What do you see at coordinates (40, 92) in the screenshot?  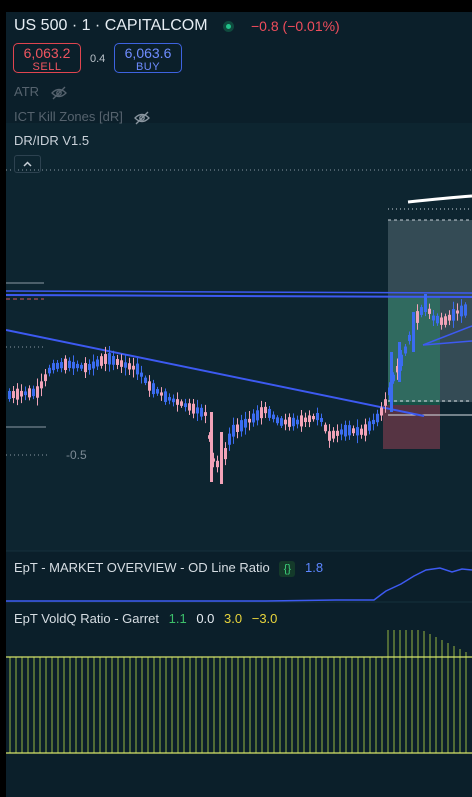 I see `indicator-atr: ATR` at bounding box center [40, 92].